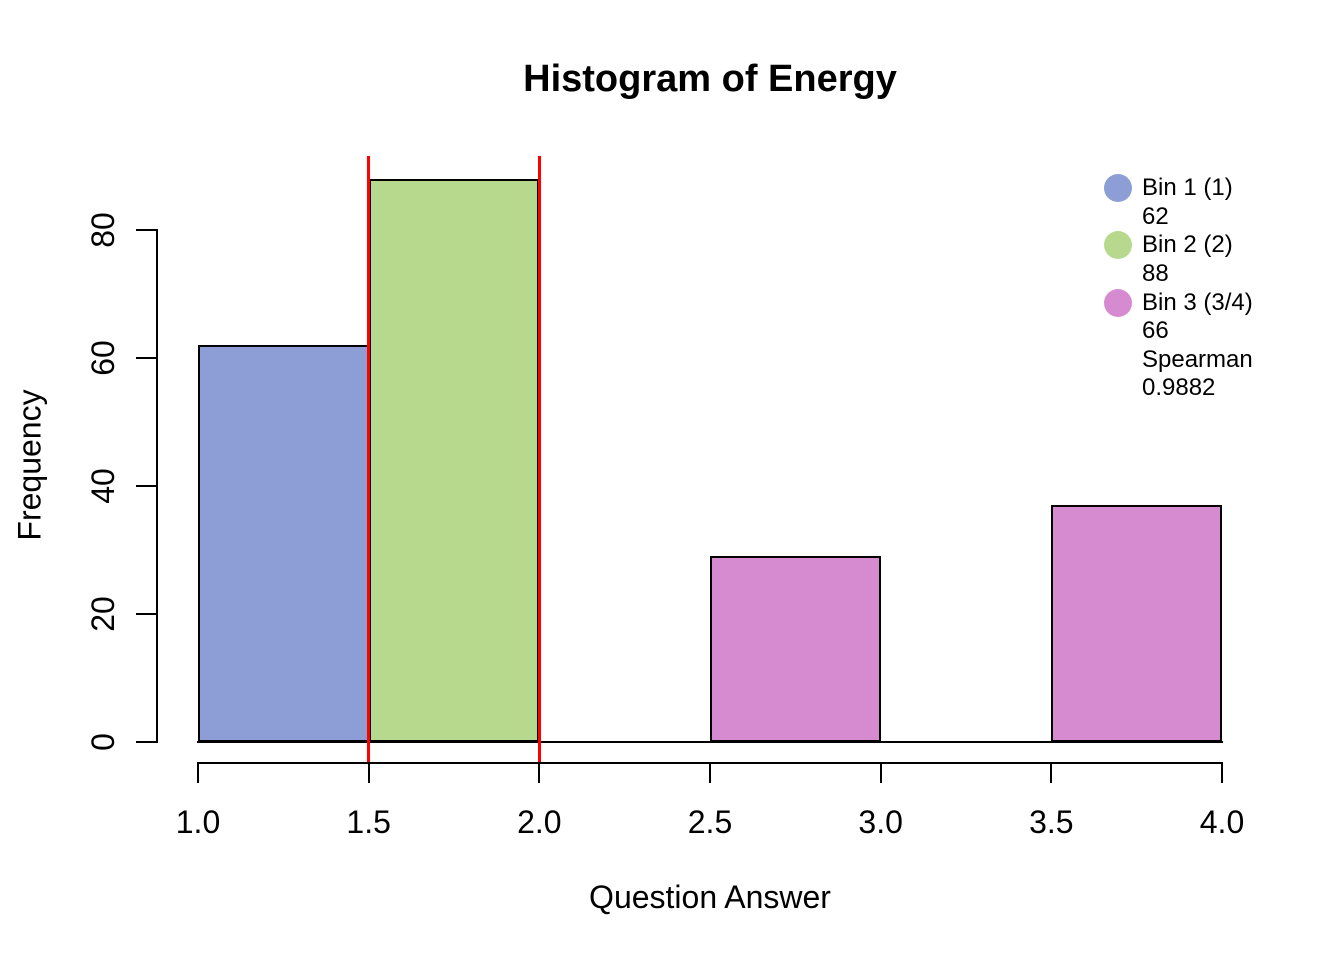 This screenshot has height=960, width=1344. Describe the element at coordinates (710, 822) in the screenshot. I see `x-tick-label: 2.5` at that location.